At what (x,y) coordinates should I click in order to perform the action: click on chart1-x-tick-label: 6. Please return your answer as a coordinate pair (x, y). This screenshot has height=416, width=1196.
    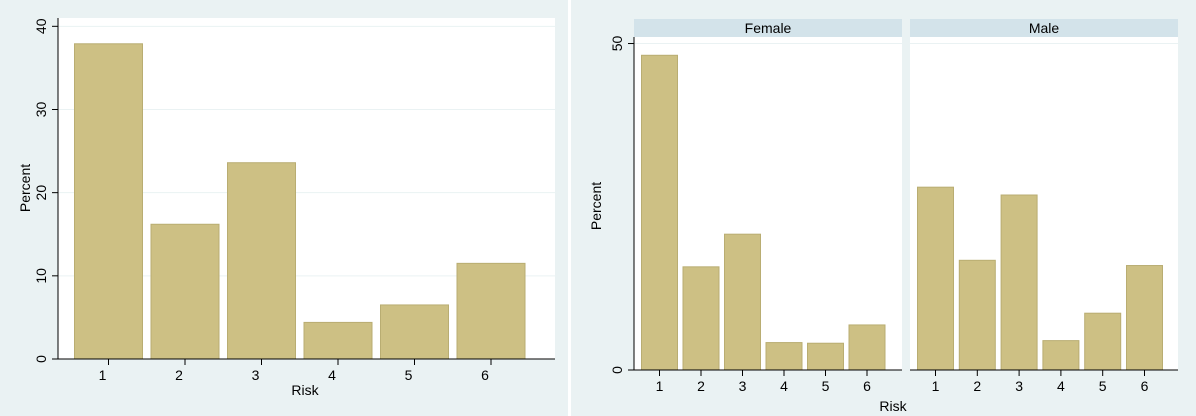
    Looking at the image, I should click on (485, 375).